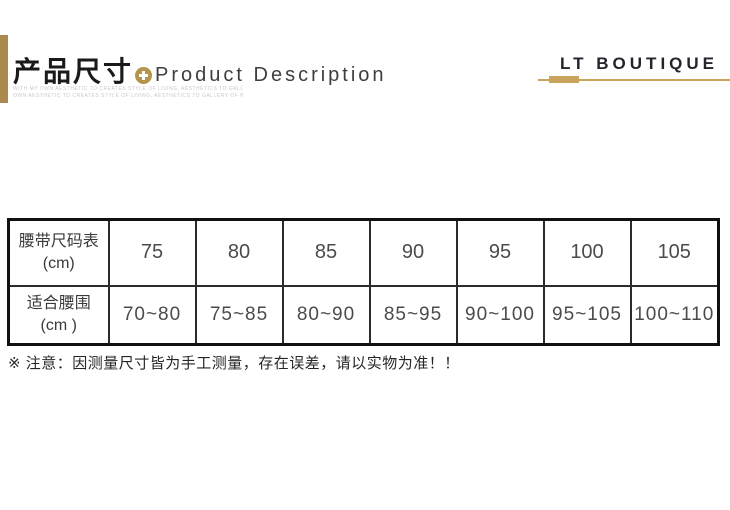 This screenshot has height=510, width=730. Describe the element at coordinates (587, 315) in the screenshot. I see `fit-range-cell: 95~105` at that location.